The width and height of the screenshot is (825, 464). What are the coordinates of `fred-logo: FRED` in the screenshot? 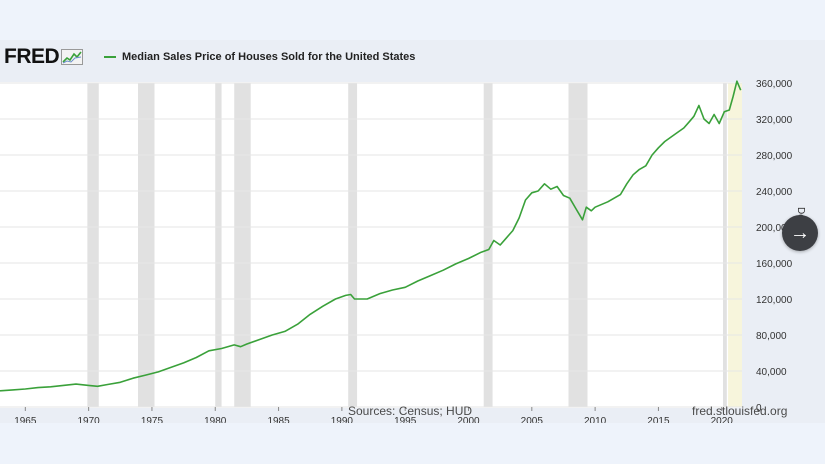 It's located at (44, 56).